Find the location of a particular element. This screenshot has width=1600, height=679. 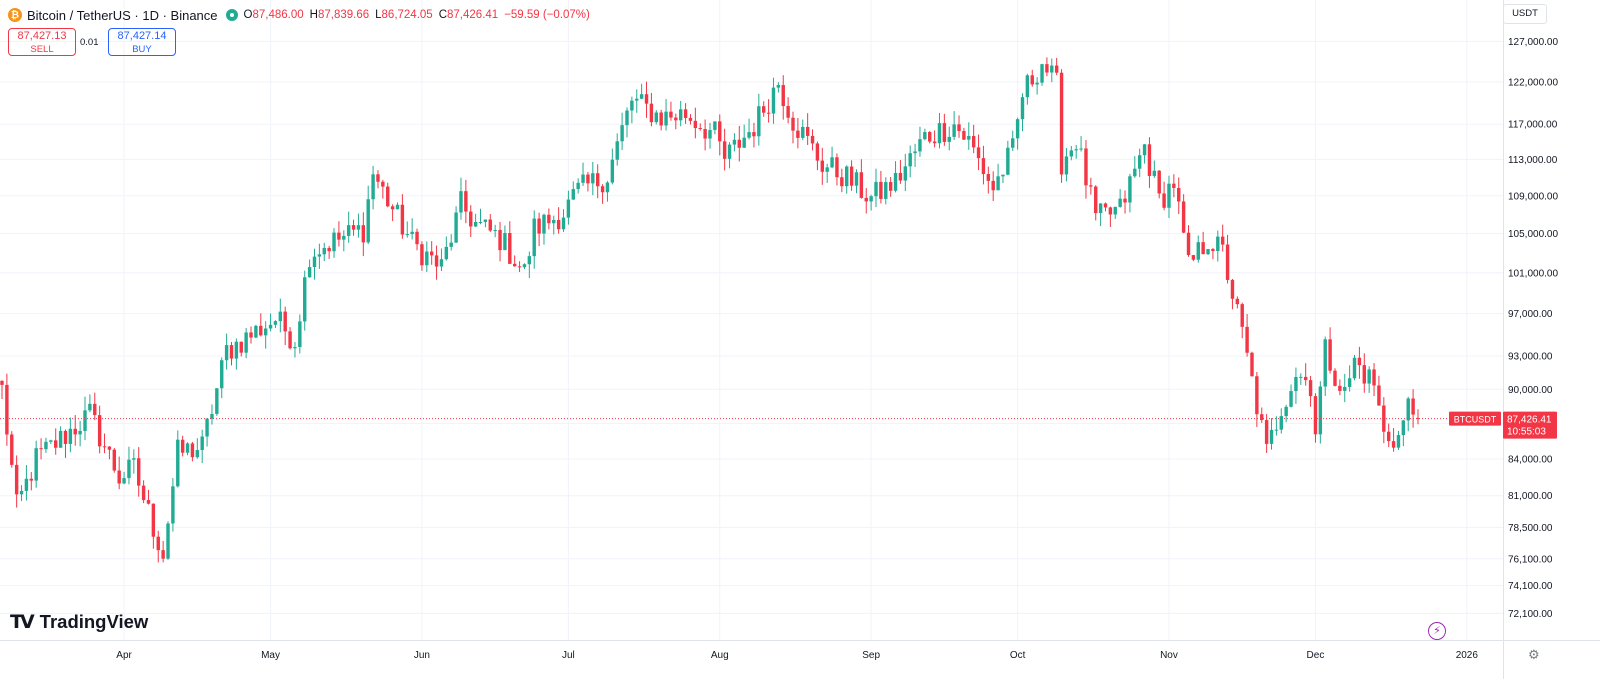

price-tick-label: 84,000.00 is located at coordinates (1530, 459).